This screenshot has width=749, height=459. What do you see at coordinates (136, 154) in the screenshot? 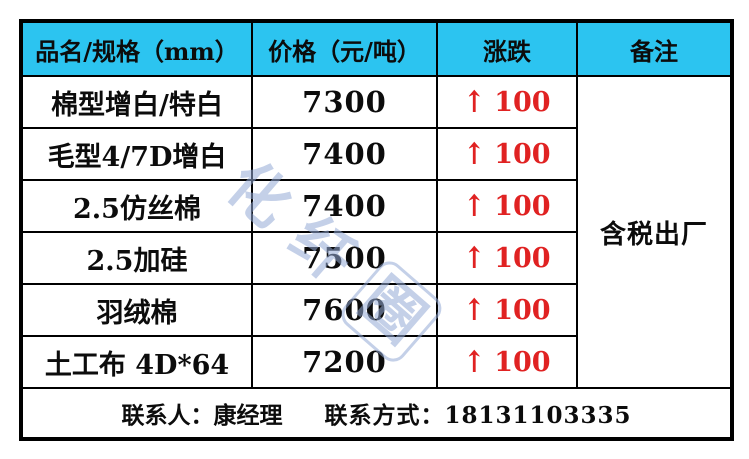
I see `product-name: 毛型4/7D增白` at bounding box center [136, 154].